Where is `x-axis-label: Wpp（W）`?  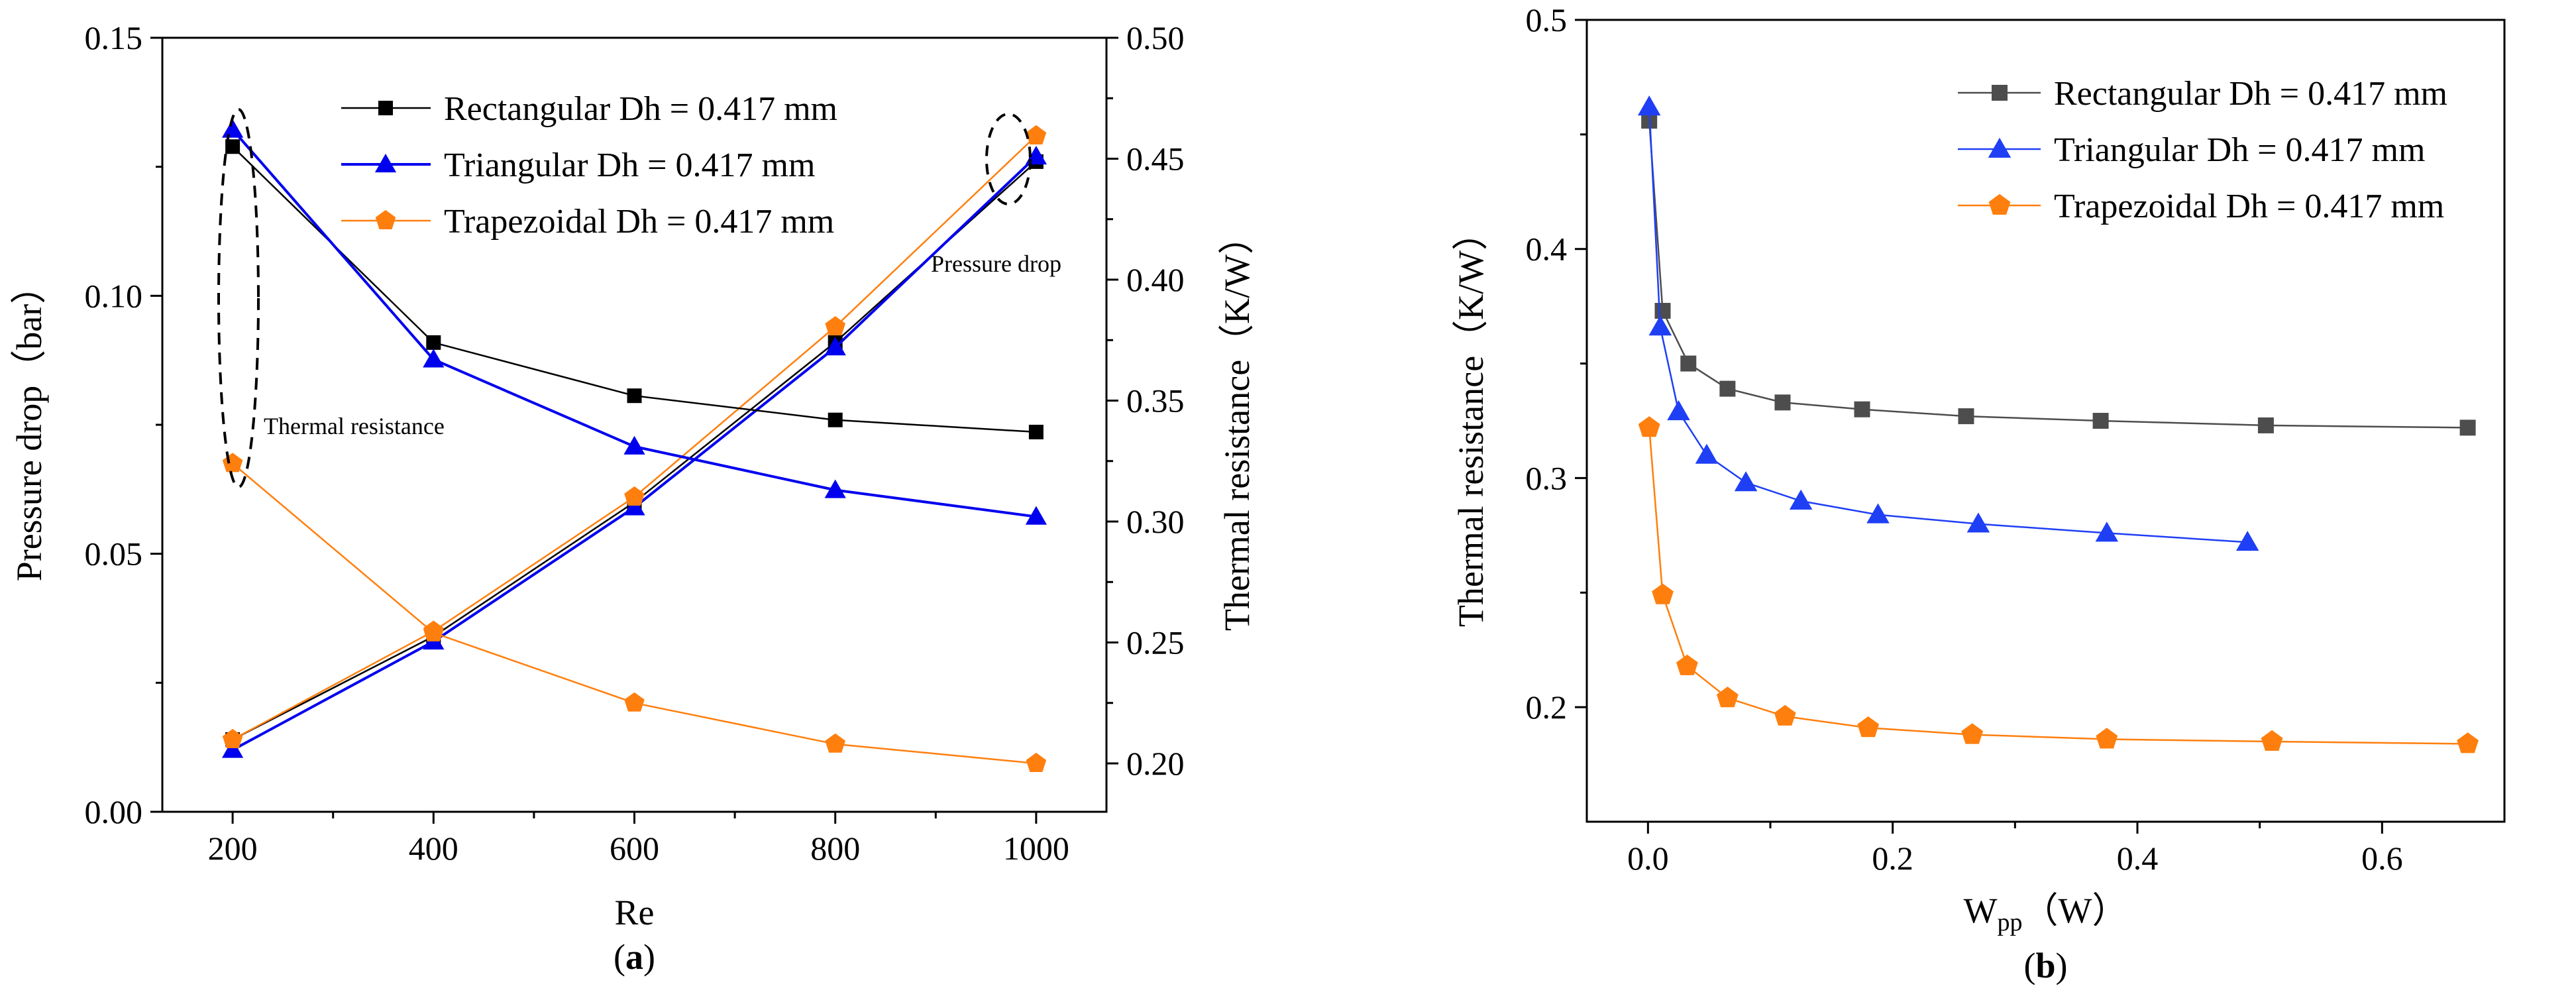 x-axis-label: Wpp（W） is located at coordinates (2046, 913).